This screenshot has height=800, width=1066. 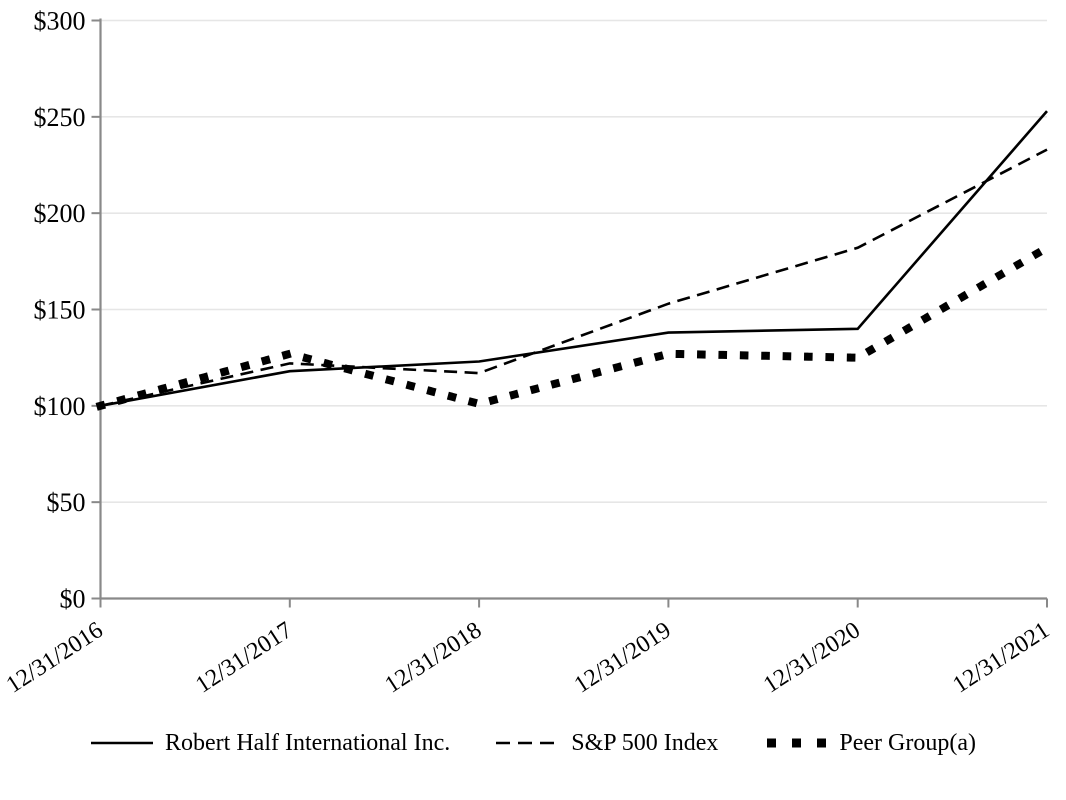 I want to click on dashed-line-swatch-icon, so click(x=527, y=743).